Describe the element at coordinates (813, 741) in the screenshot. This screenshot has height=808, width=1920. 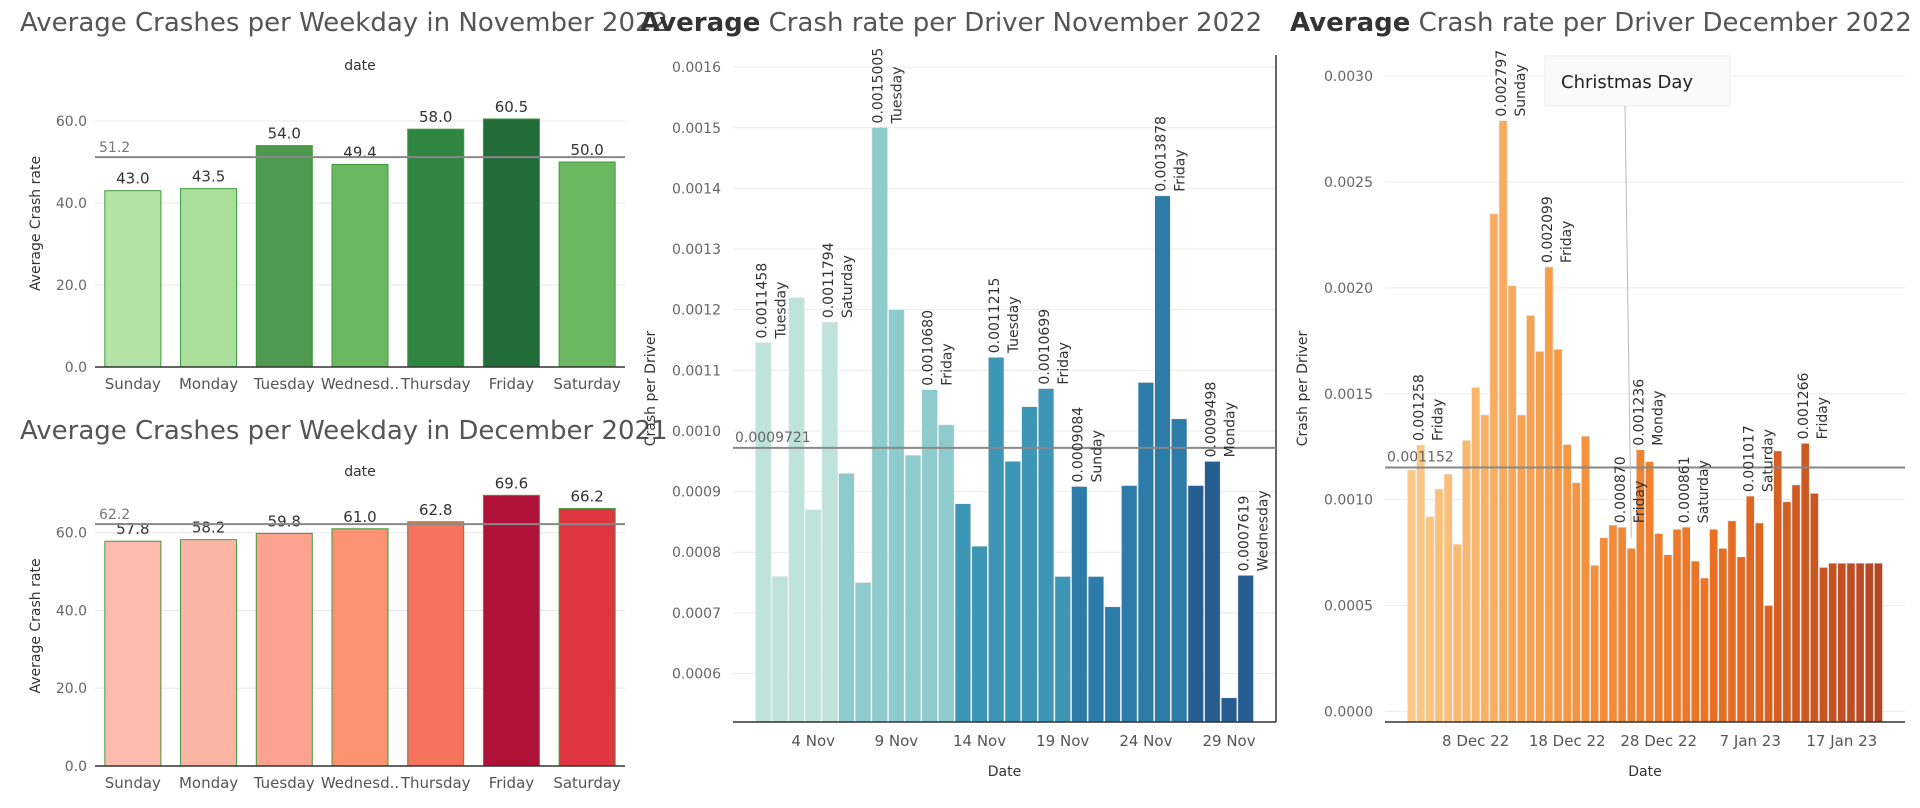
I see `x-tick-label: 4 Nov` at that location.